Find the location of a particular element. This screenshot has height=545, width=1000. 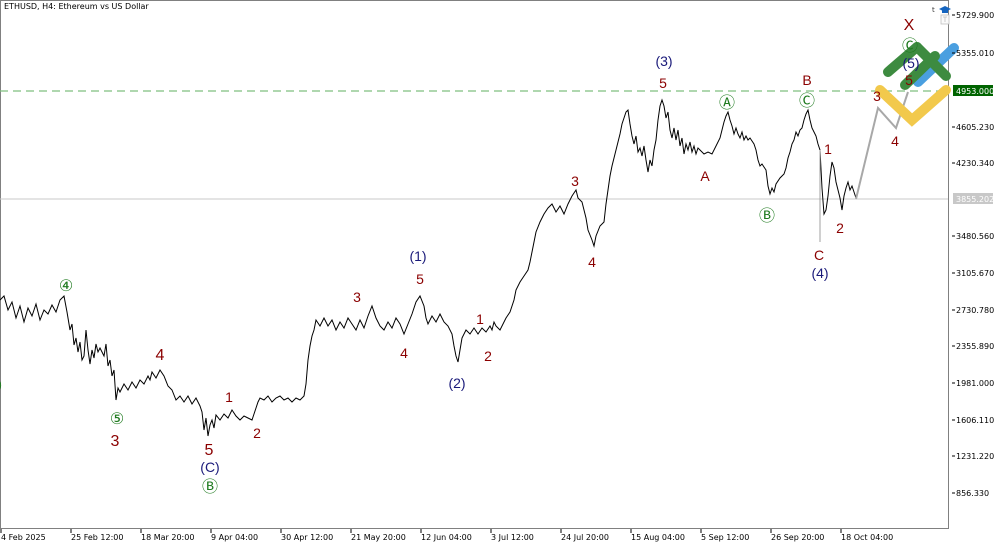

y-tick: 1606.110 is located at coordinates (975, 420).